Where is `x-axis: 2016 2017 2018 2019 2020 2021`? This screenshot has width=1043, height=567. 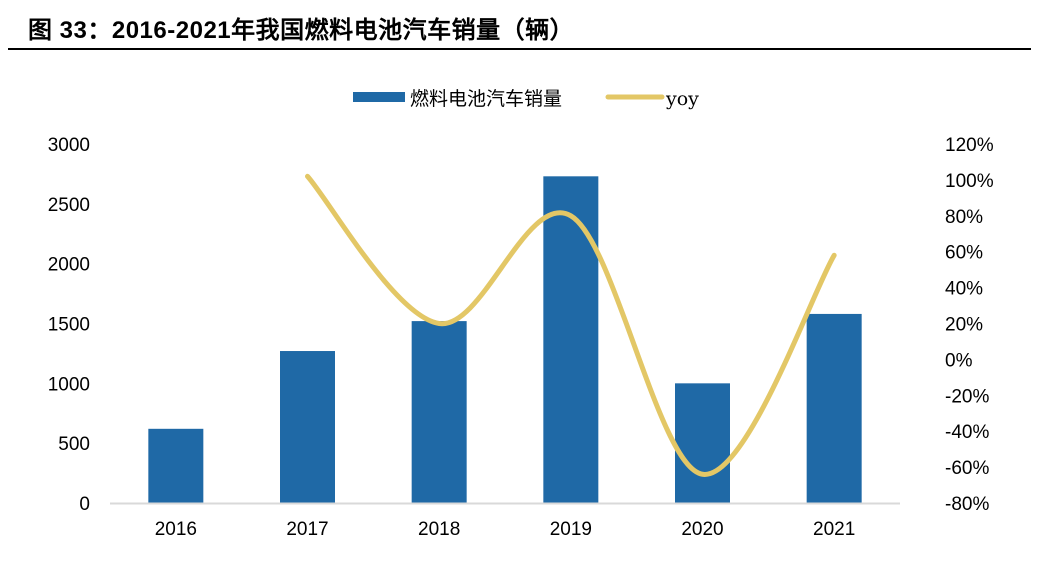
x-axis: 2016 2017 2018 2019 2020 2021 is located at coordinates (505, 529).